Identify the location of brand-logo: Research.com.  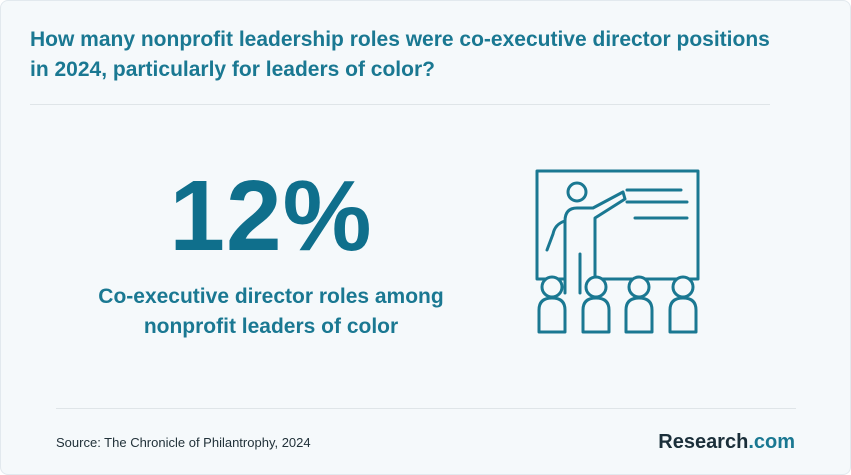
(726, 442).